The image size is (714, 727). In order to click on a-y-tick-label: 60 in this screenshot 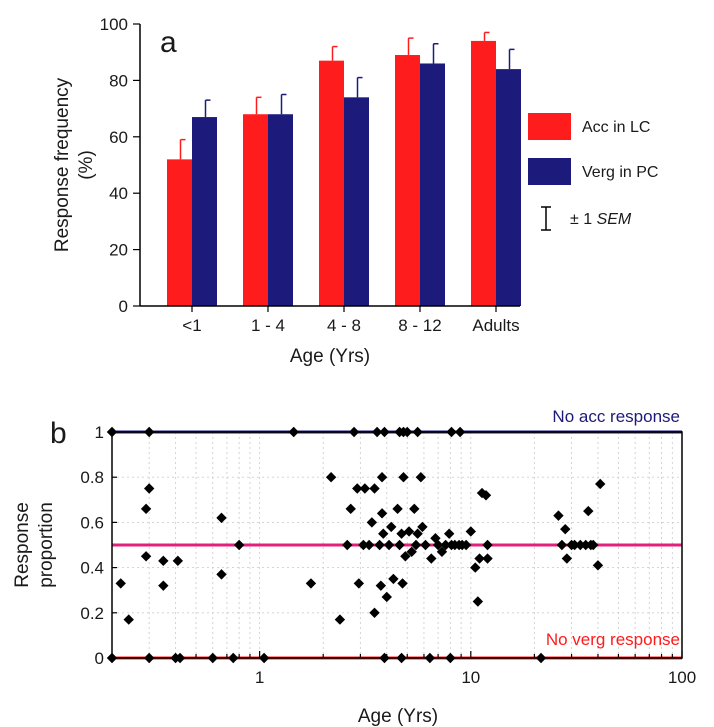, I will do `click(118, 137)`.